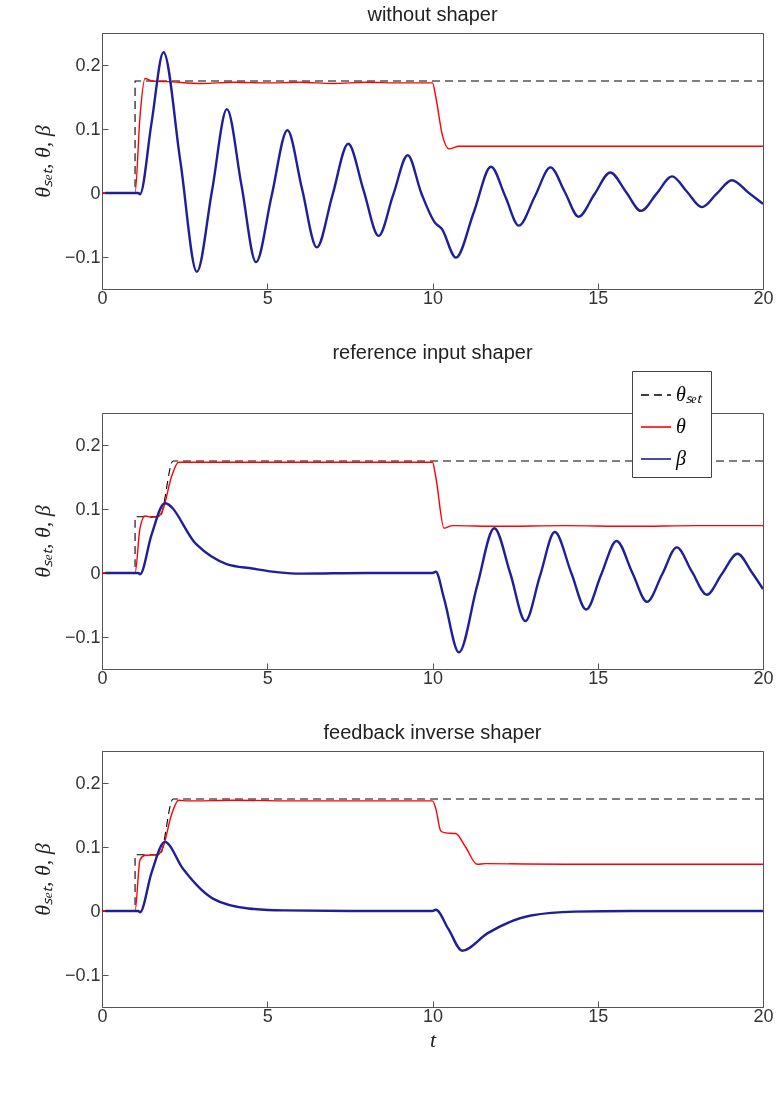 The width and height of the screenshot is (784, 1094). What do you see at coordinates (432, 14) in the screenshot?
I see `chart-title: without shaper` at bounding box center [432, 14].